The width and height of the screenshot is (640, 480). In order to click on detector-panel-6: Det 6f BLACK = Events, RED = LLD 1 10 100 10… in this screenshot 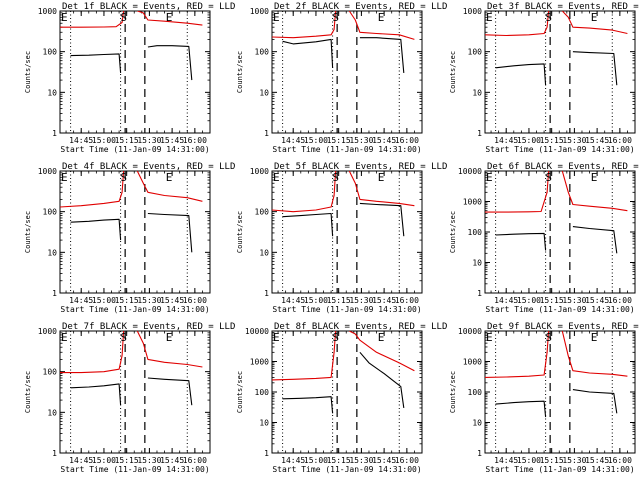, I will do `click(544, 238)`.